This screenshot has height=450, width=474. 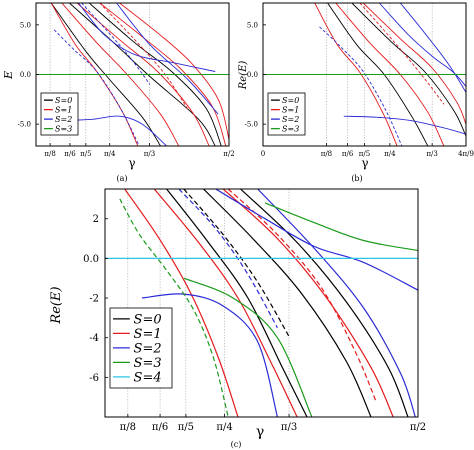 What do you see at coordinates (466, 154) in the screenshot?
I see `x-tick-label: 4π/9` at bounding box center [466, 154].